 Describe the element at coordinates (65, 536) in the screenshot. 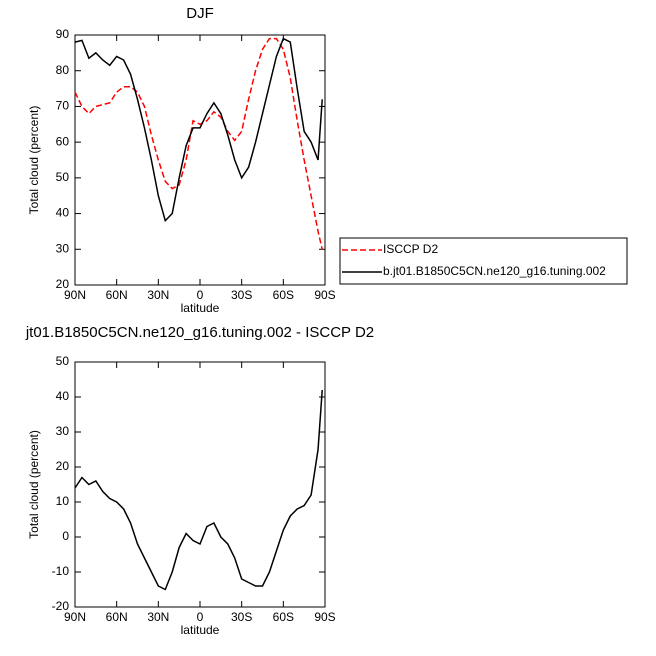

I see `y-tick-label: 0` at that location.